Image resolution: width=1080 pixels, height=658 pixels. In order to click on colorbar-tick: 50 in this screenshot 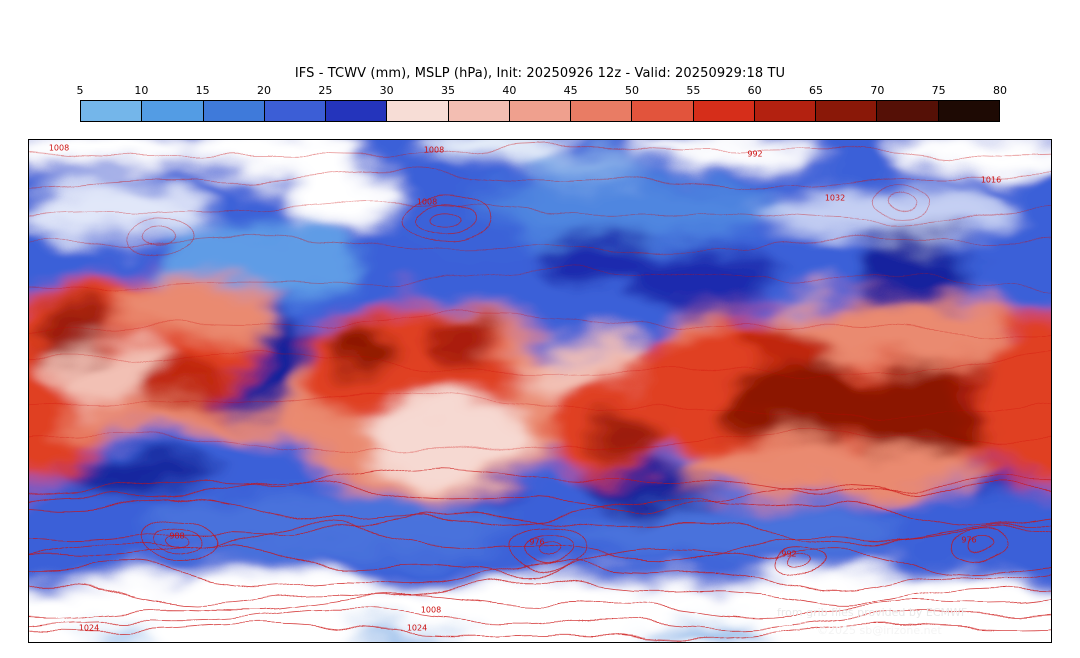, I will do `click(632, 90)`.